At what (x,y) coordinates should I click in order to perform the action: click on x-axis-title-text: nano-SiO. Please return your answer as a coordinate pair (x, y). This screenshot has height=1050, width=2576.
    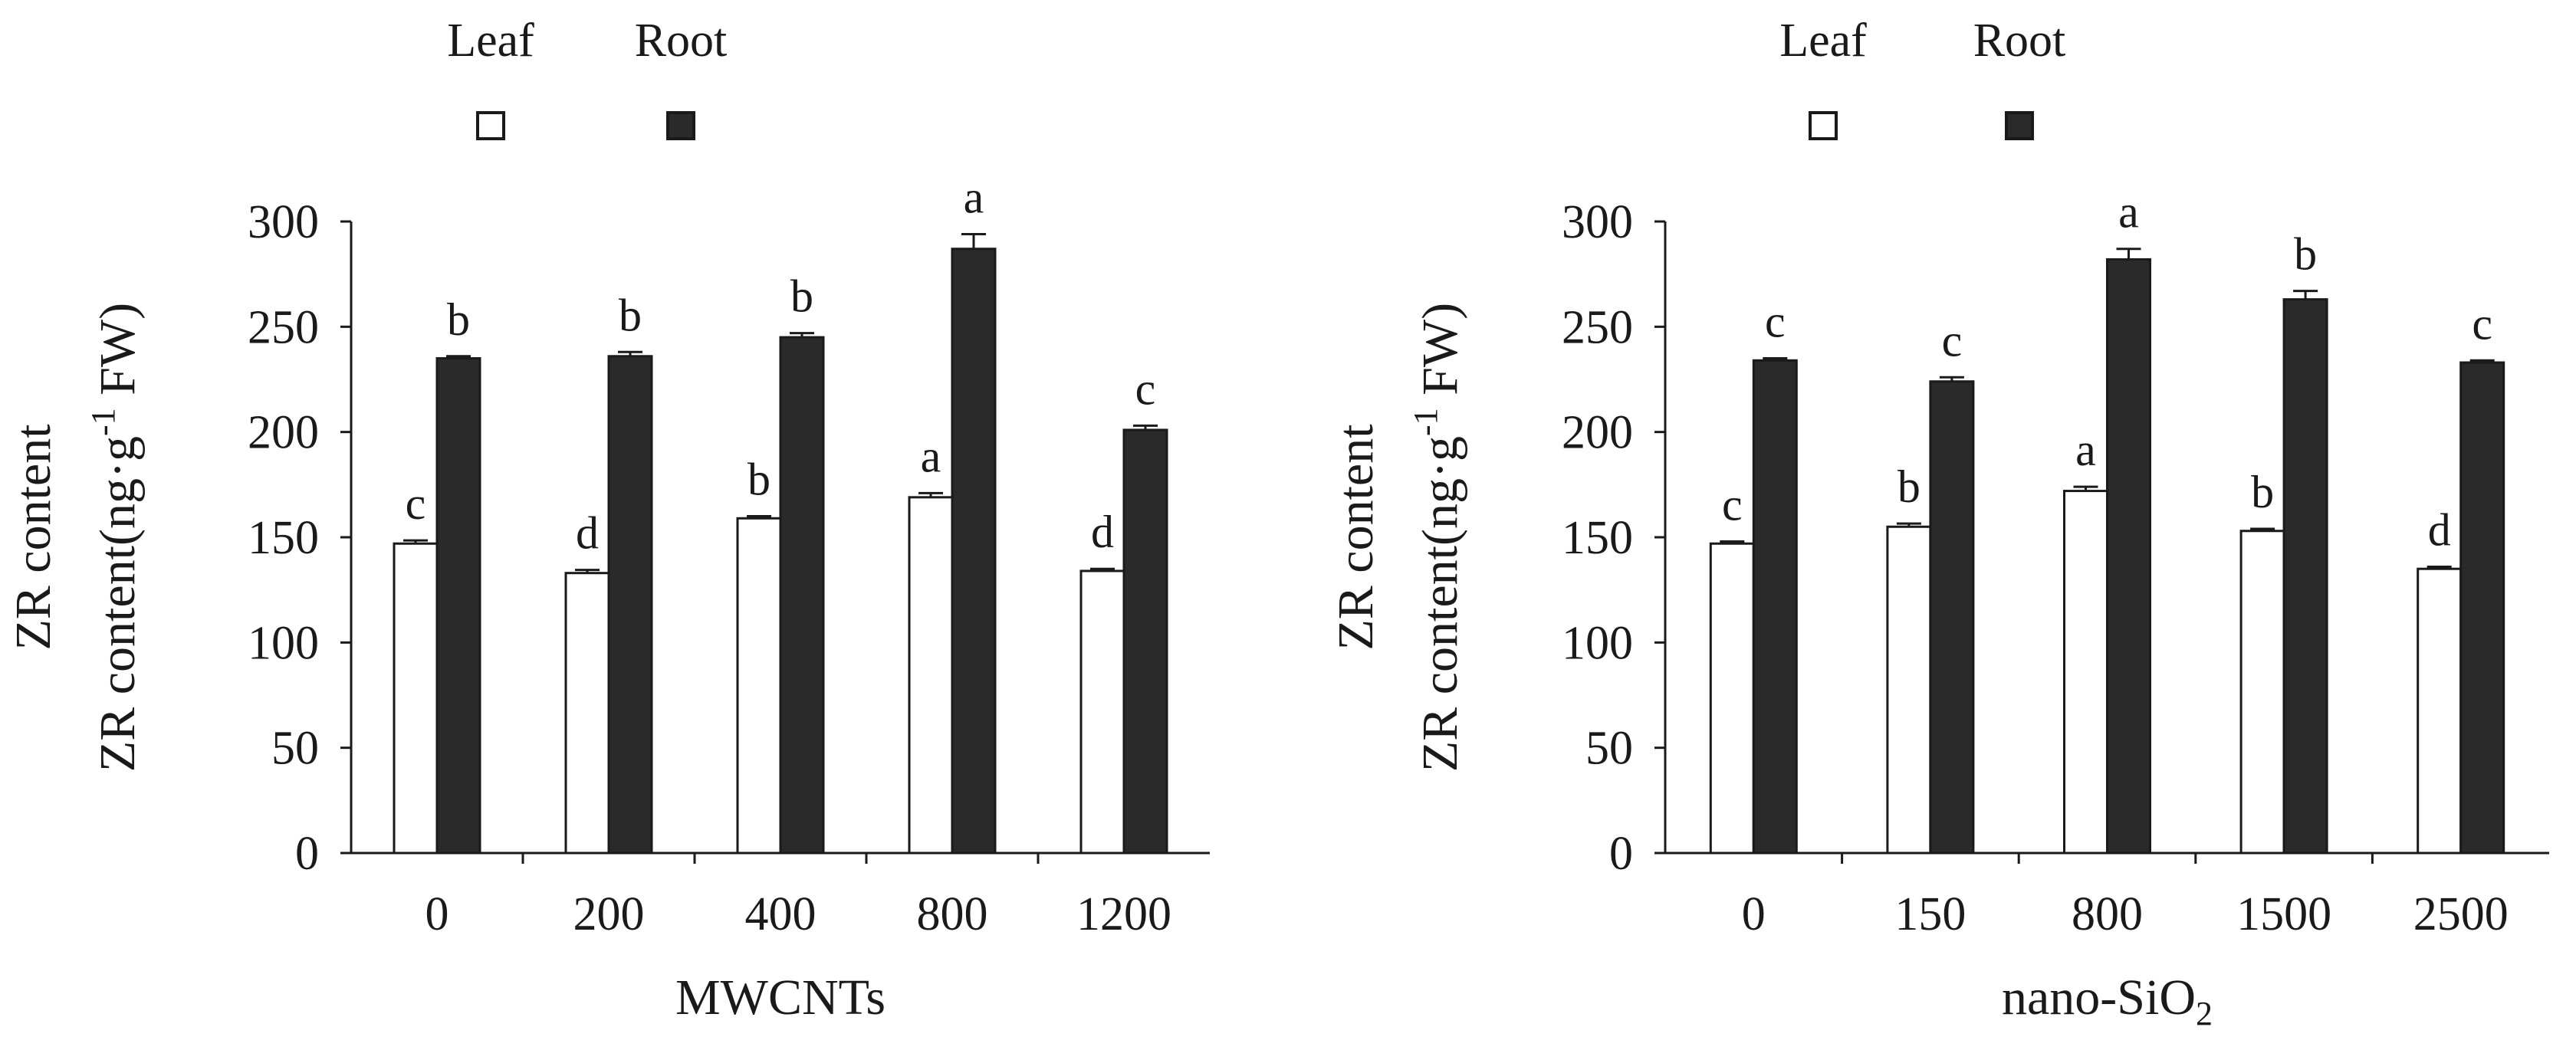
    Looking at the image, I should click on (2099, 997).